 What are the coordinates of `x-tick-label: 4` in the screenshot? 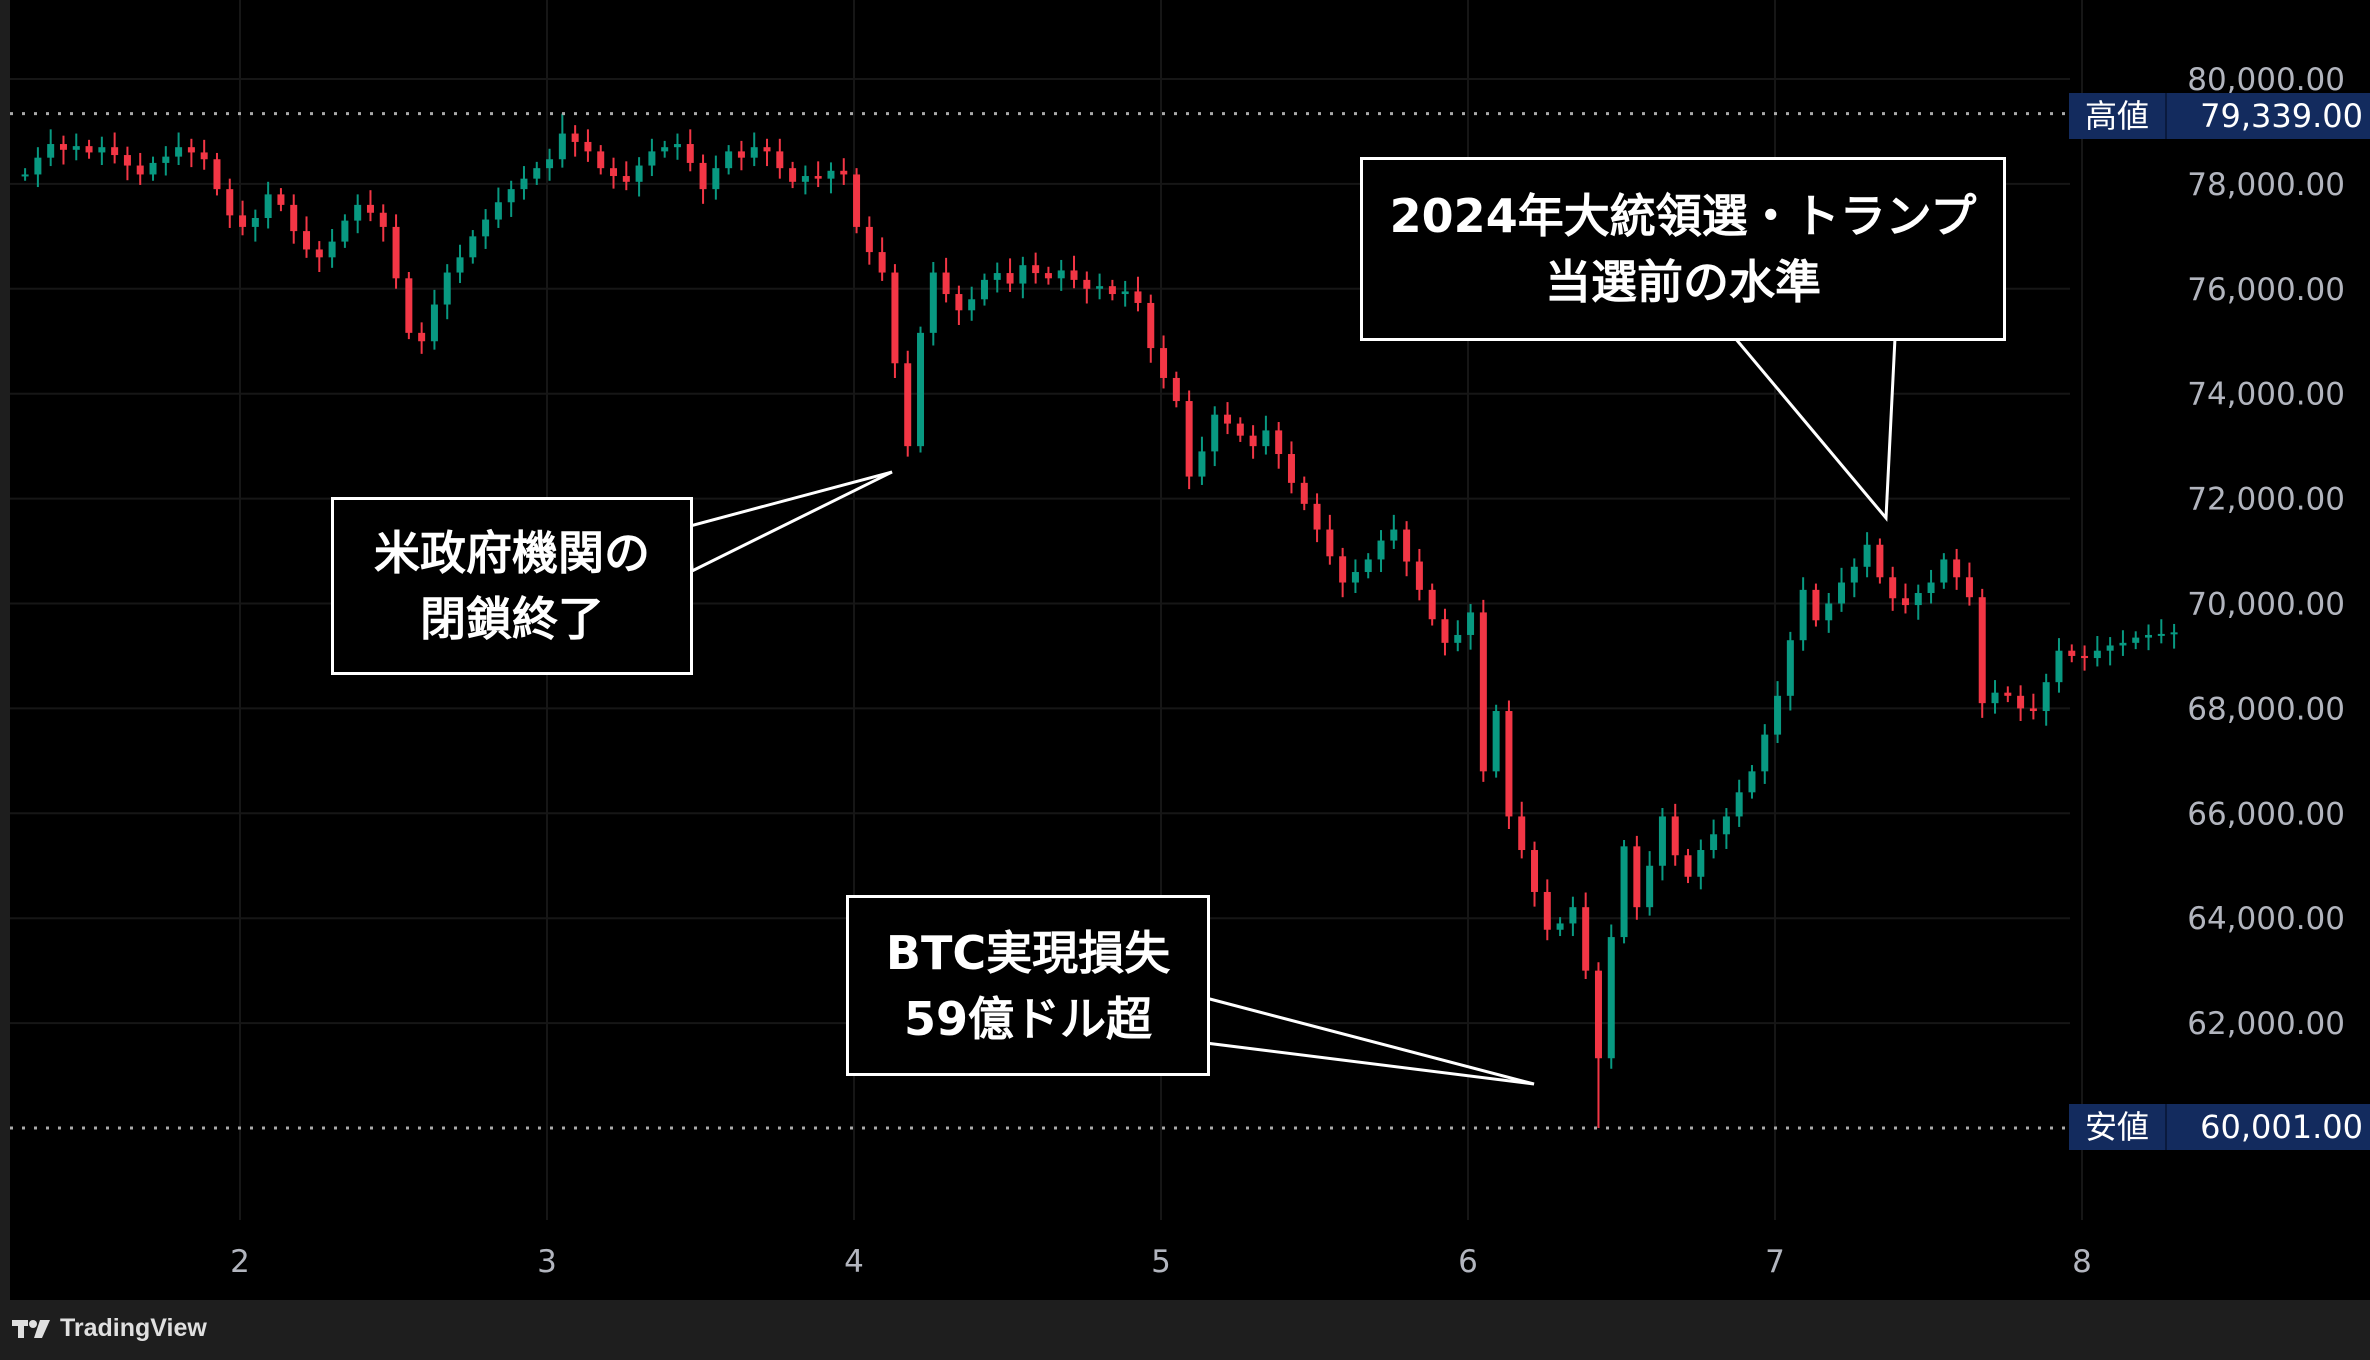 It's located at (854, 1262).